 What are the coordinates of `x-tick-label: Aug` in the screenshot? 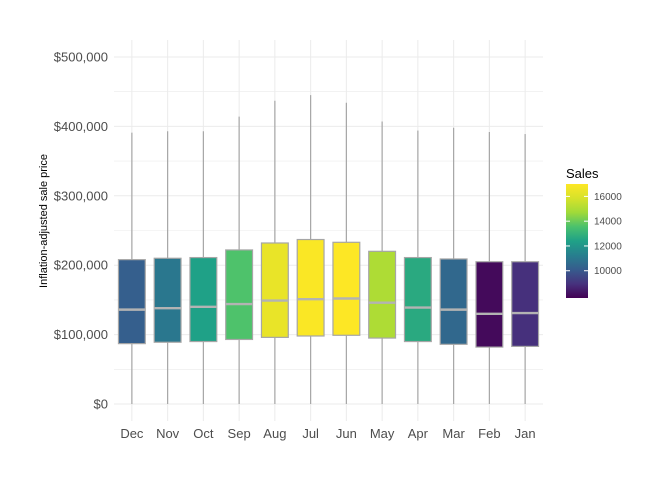 It's located at (274, 433).